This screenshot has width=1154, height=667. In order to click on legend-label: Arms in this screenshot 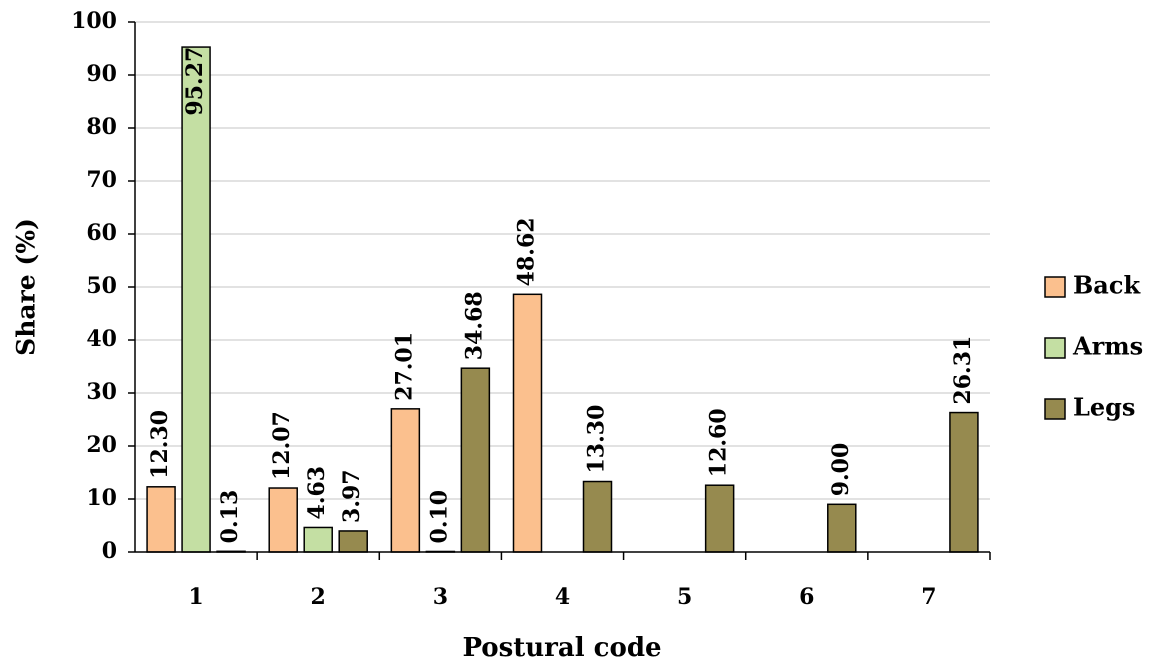, I will do `click(1107, 346)`.